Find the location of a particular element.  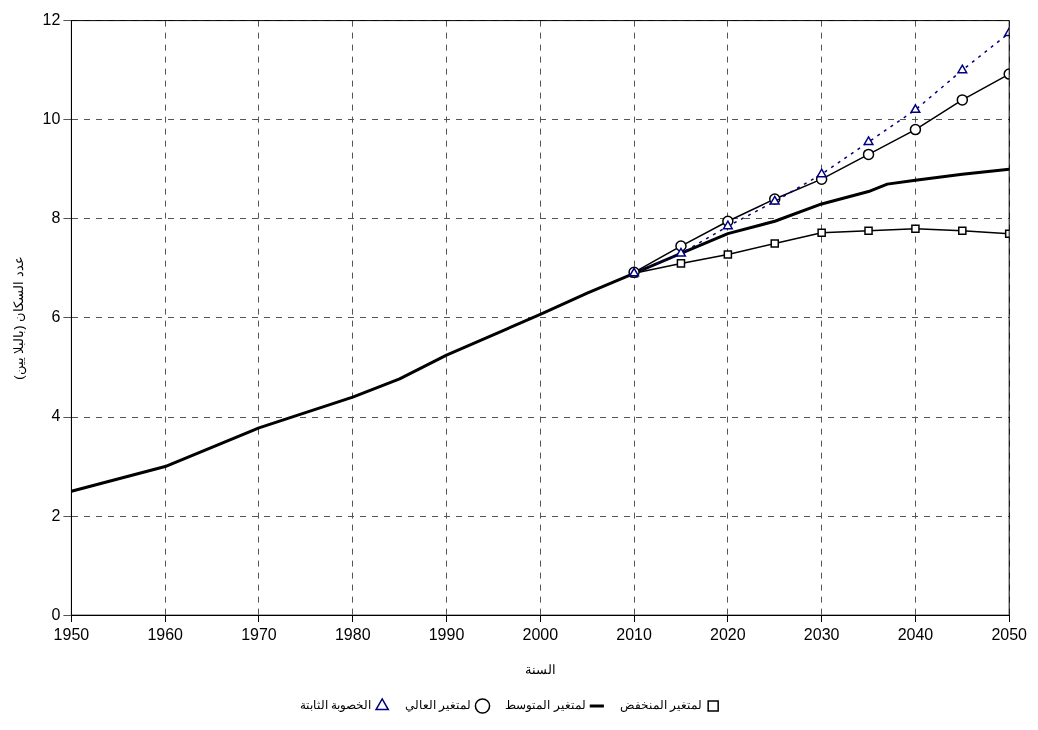

legend-label: لمتغير المنخفض is located at coordinates (661, 705).